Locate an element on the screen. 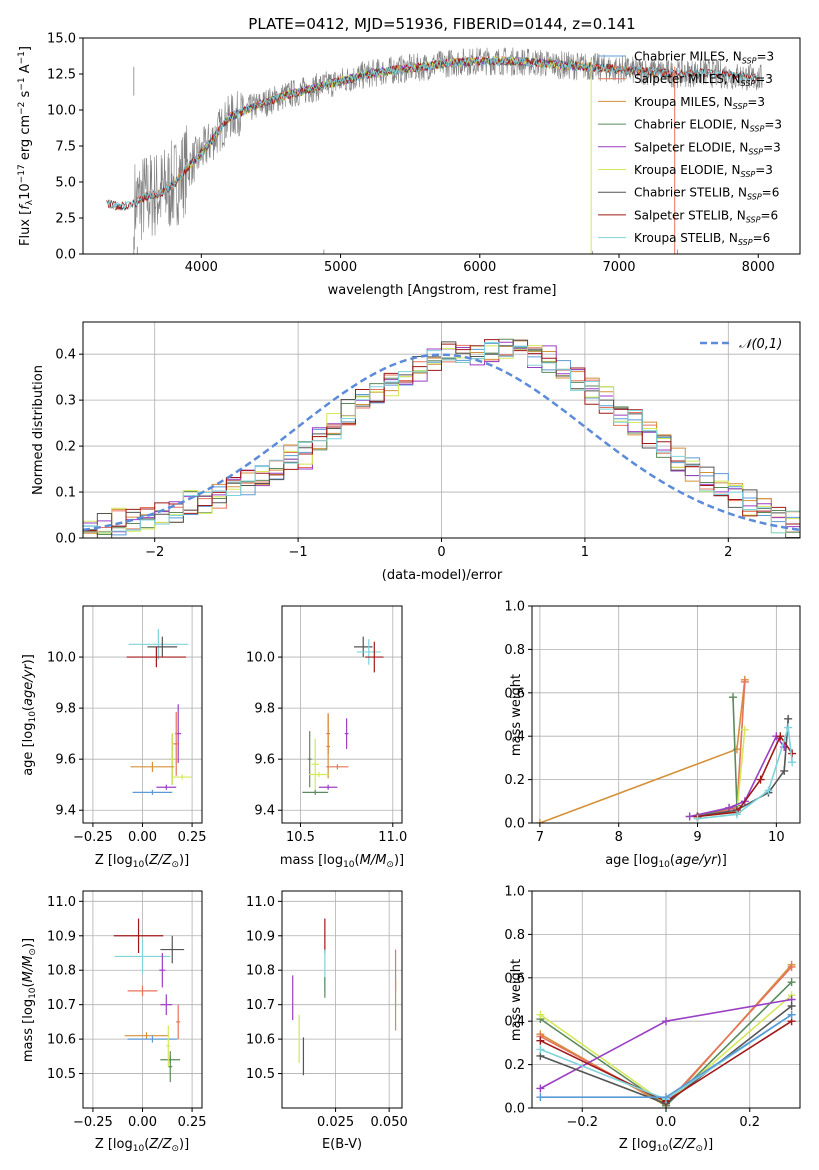 The width and height of the screenshot is (819, 1170). weight-z-ylabel: mass weight is located at coordinates (516, 1000).